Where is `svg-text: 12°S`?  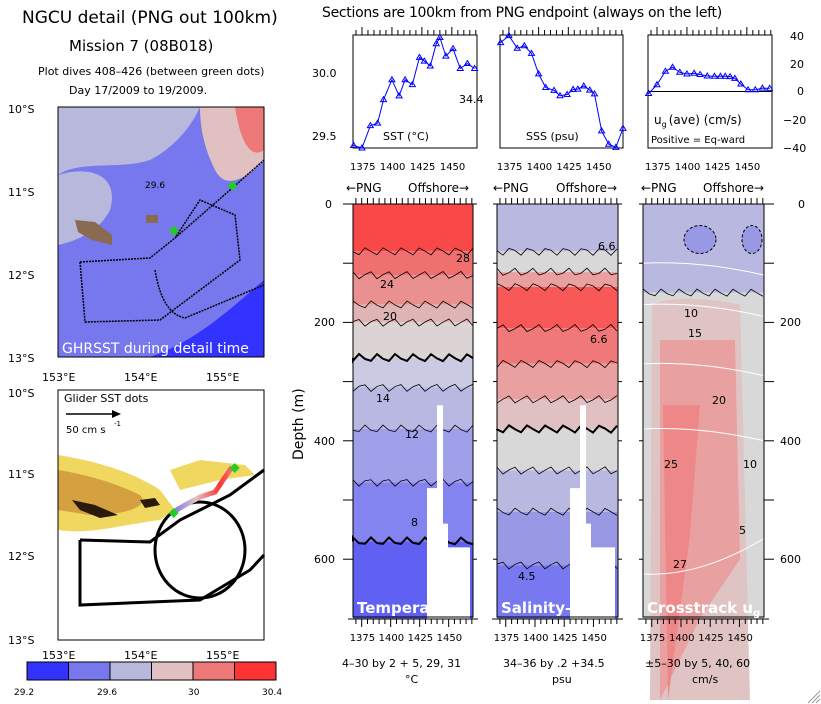 svg-text: 12°S is located at coordinates (21, 556).